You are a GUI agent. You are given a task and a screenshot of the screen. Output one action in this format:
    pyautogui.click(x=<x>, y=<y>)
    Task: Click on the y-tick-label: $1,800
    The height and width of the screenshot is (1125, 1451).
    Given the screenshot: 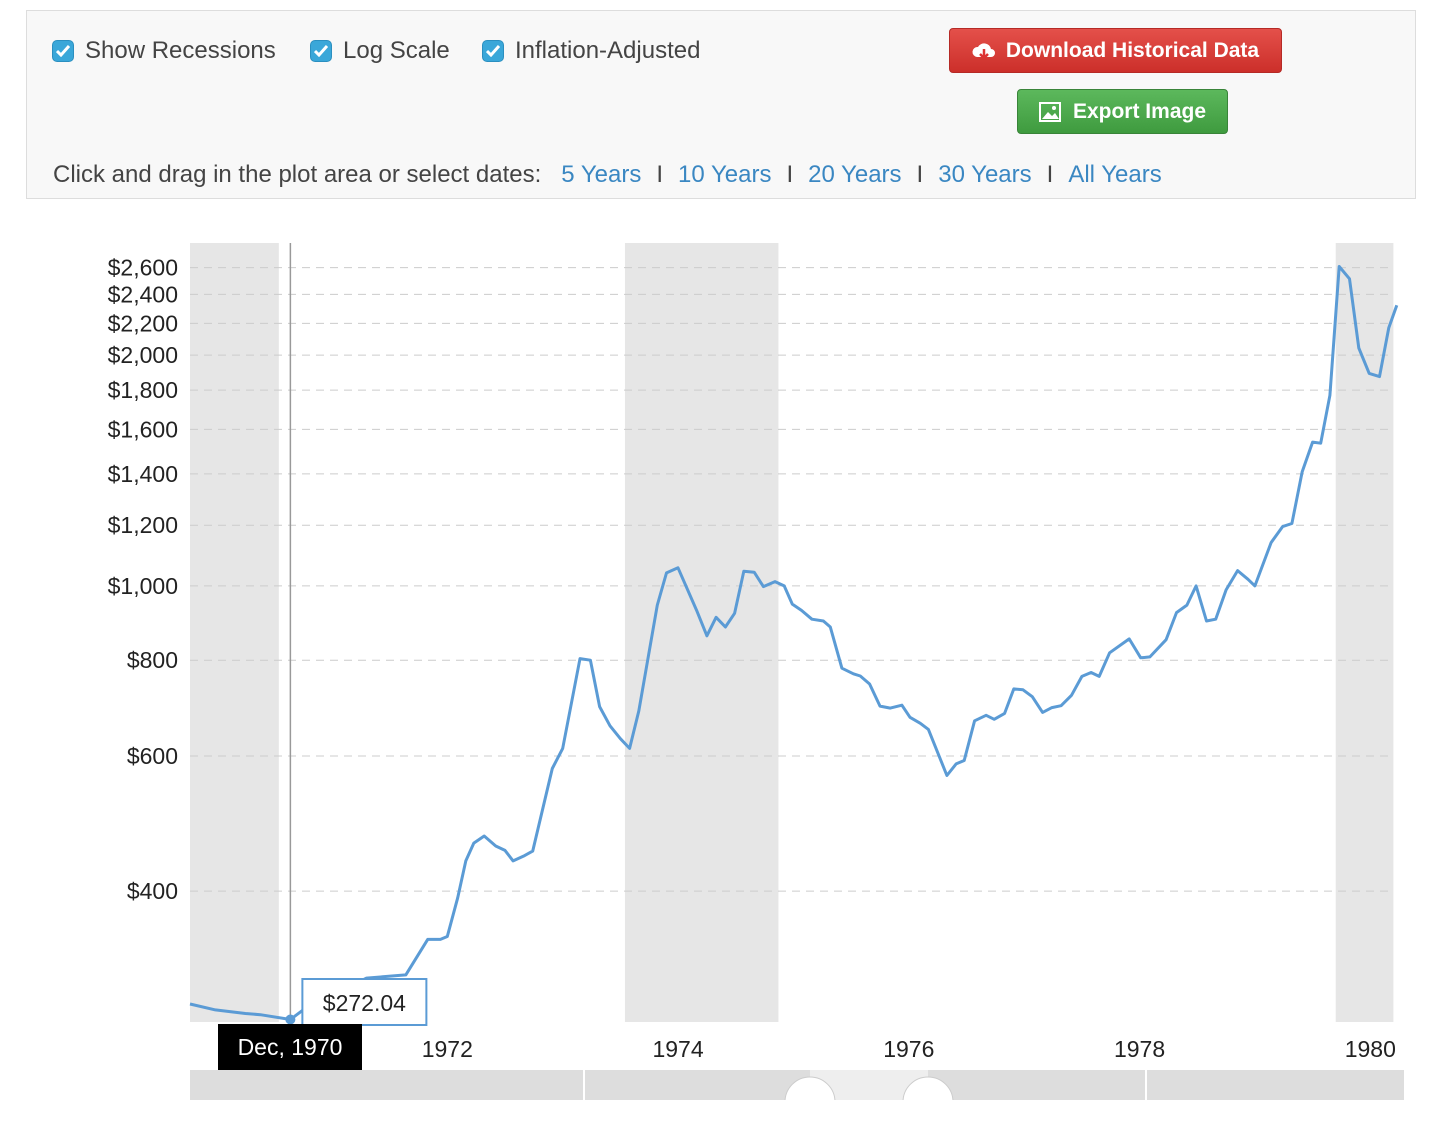 What is the action you would take?
    pyautogui.click(x=143, y=390)
    